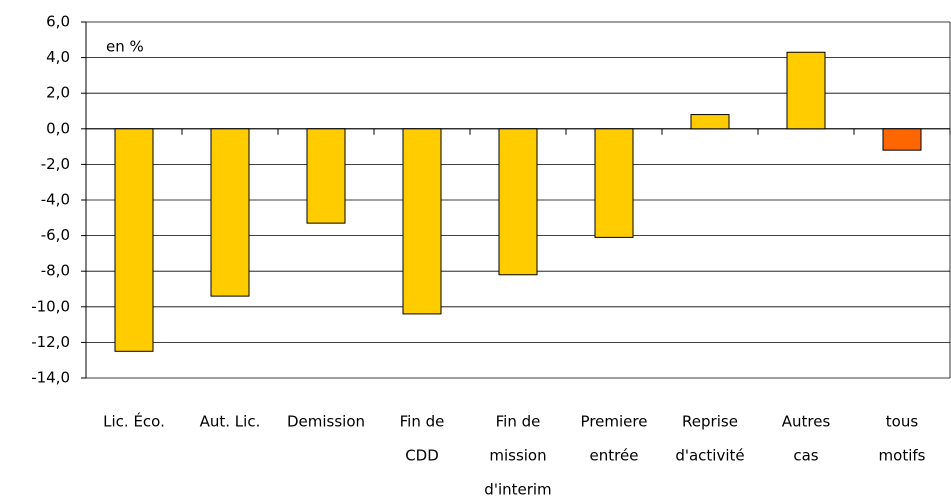 The width and height of the screenshot is (951, 500). Describe the element at coordinates (134, 421) in the screenshot. I see `x-tick-label: Lic. Éco.` at that location.